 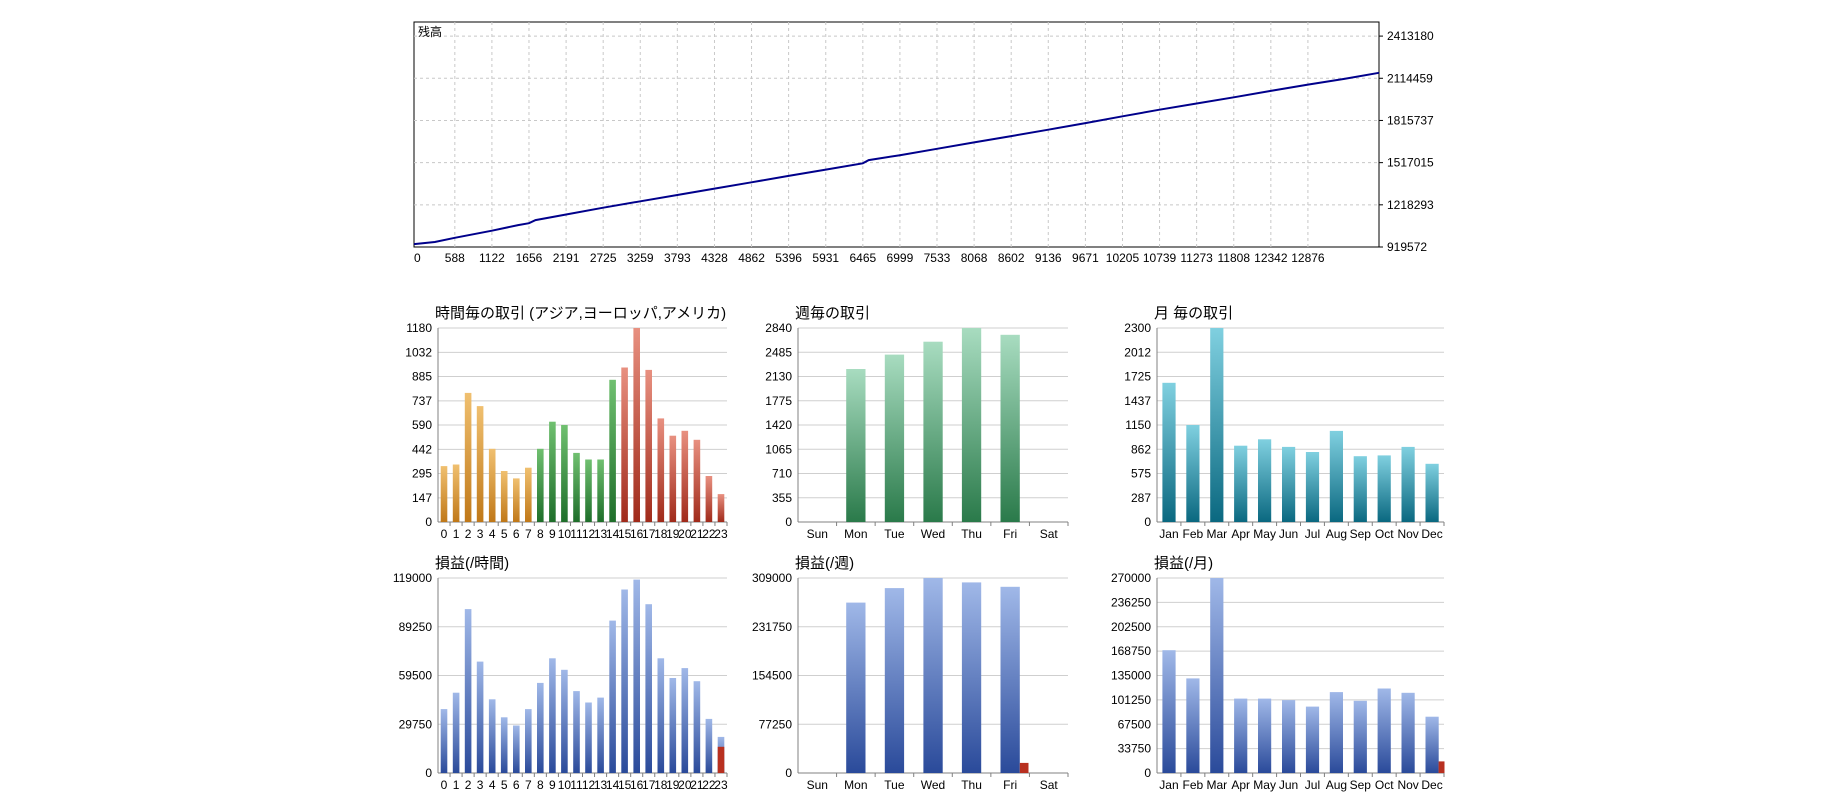 What do you see at coordinates (697, 785) in the screenshot?
I see `hourly-profit-x-tick: 21` at bounding box center [697, 785].